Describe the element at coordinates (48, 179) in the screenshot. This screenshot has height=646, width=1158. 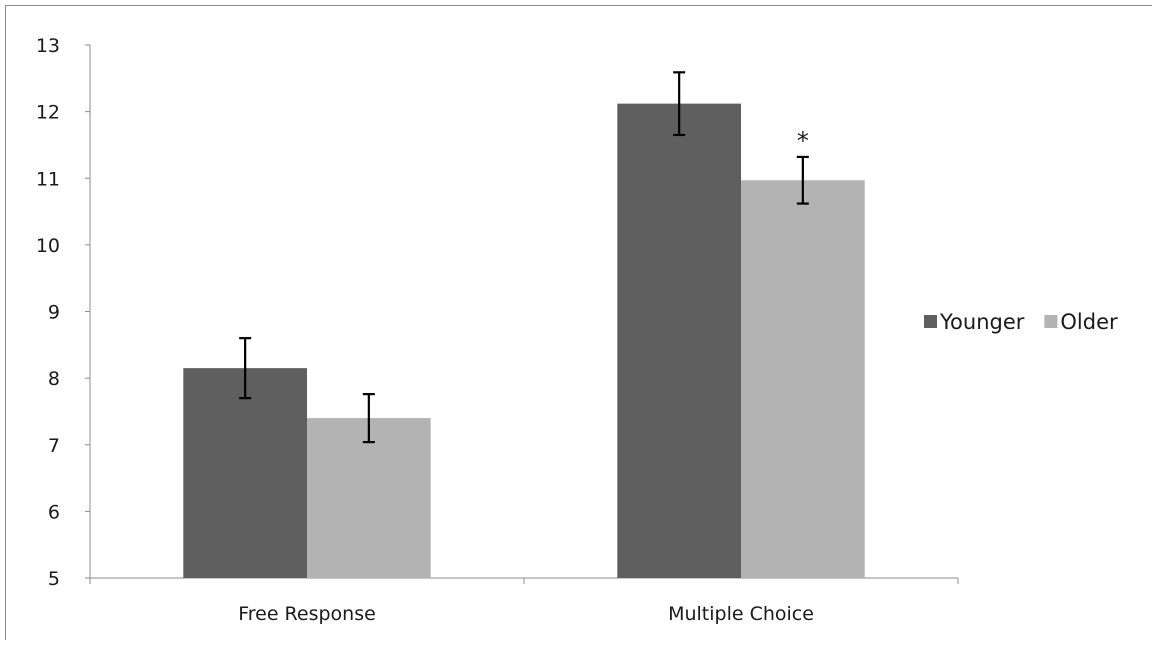
I see `y-tick-label: 11` at that location.